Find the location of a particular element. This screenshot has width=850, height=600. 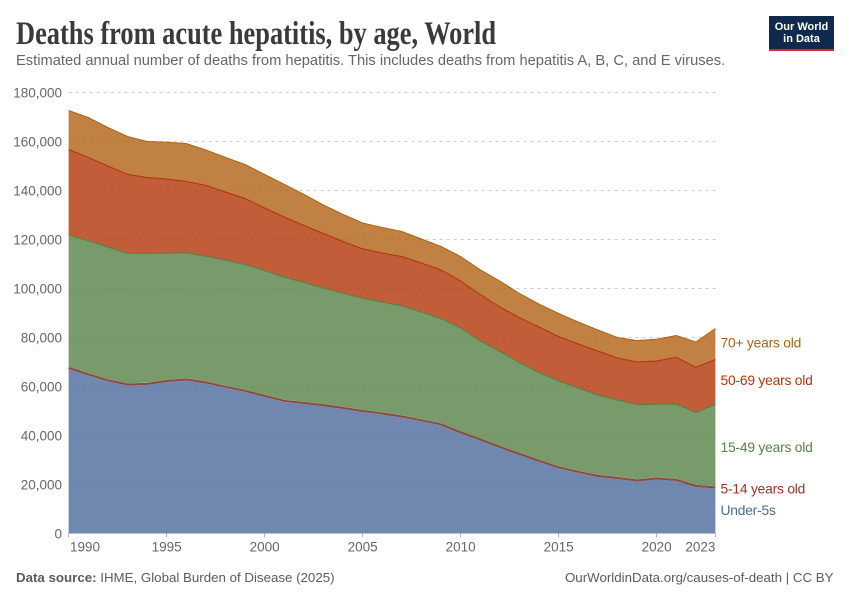

svg-text: 60,000 is located at coordinates (41, 386).